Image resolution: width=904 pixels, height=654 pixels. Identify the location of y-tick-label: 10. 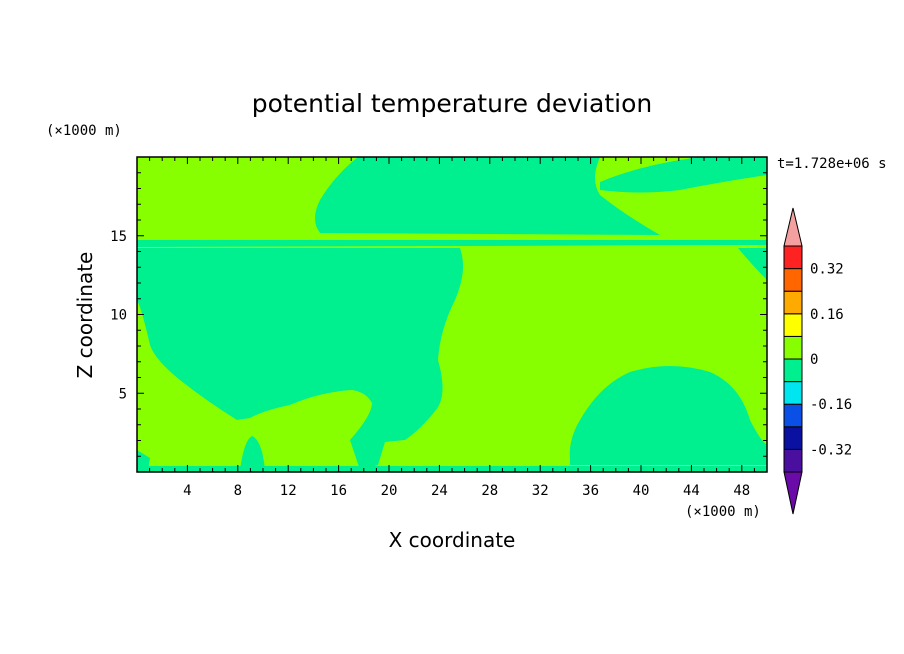
(118, 316).